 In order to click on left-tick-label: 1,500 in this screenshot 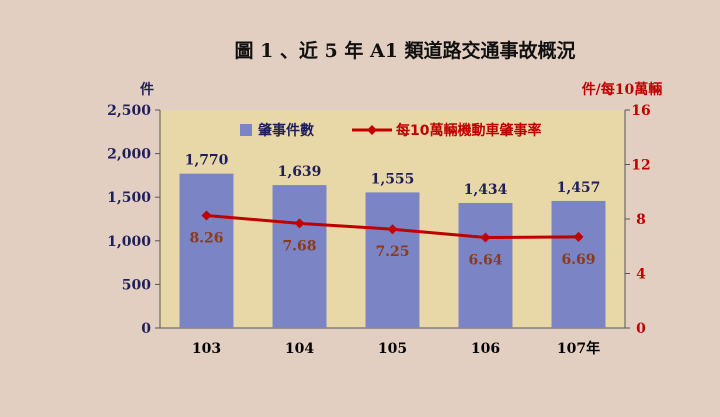, I will do `click(129, 198)`.